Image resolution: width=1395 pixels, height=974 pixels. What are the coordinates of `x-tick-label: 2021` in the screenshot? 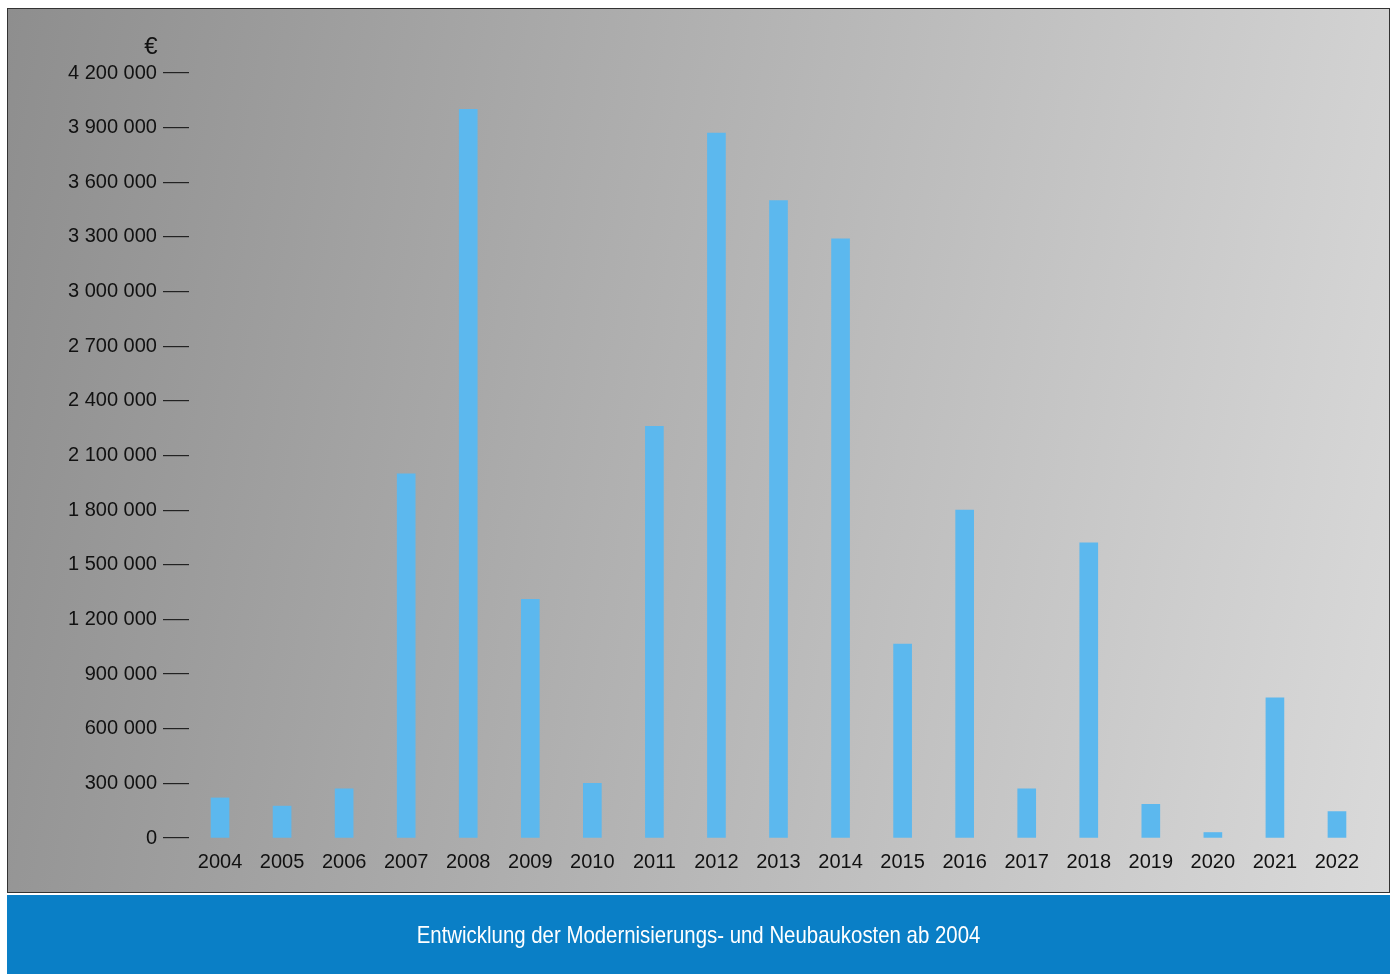 It's located at (1275, 860).